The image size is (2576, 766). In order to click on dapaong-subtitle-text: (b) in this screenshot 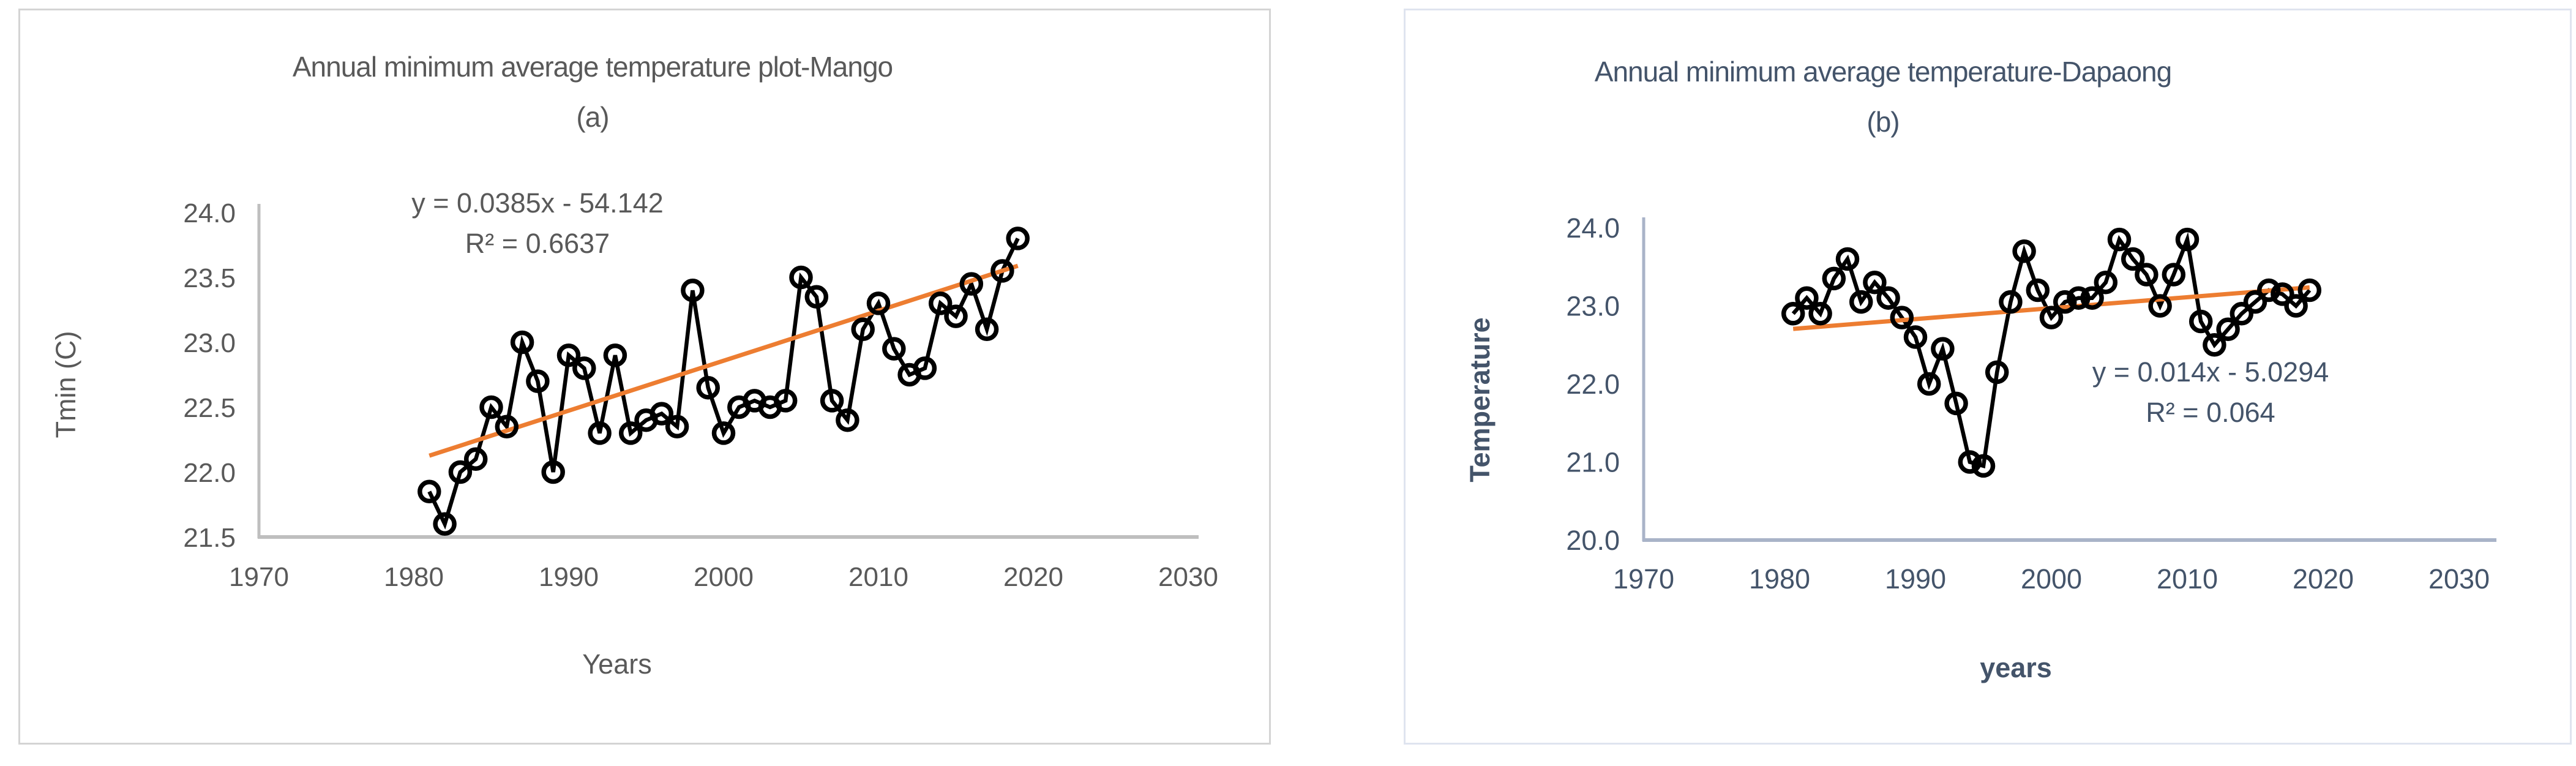, I will do `click(1883, 122)`.